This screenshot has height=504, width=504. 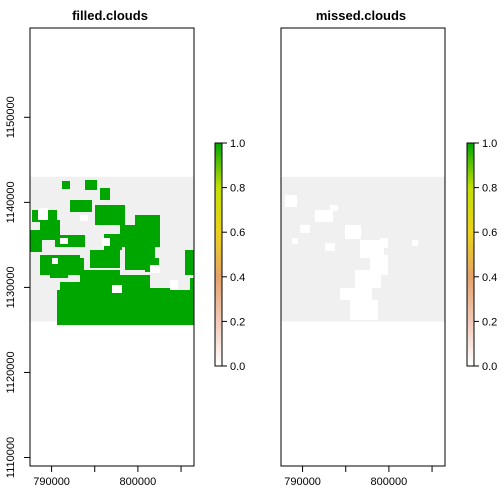 I want to click on raster-filled-cells, so click(x=112, y=252).